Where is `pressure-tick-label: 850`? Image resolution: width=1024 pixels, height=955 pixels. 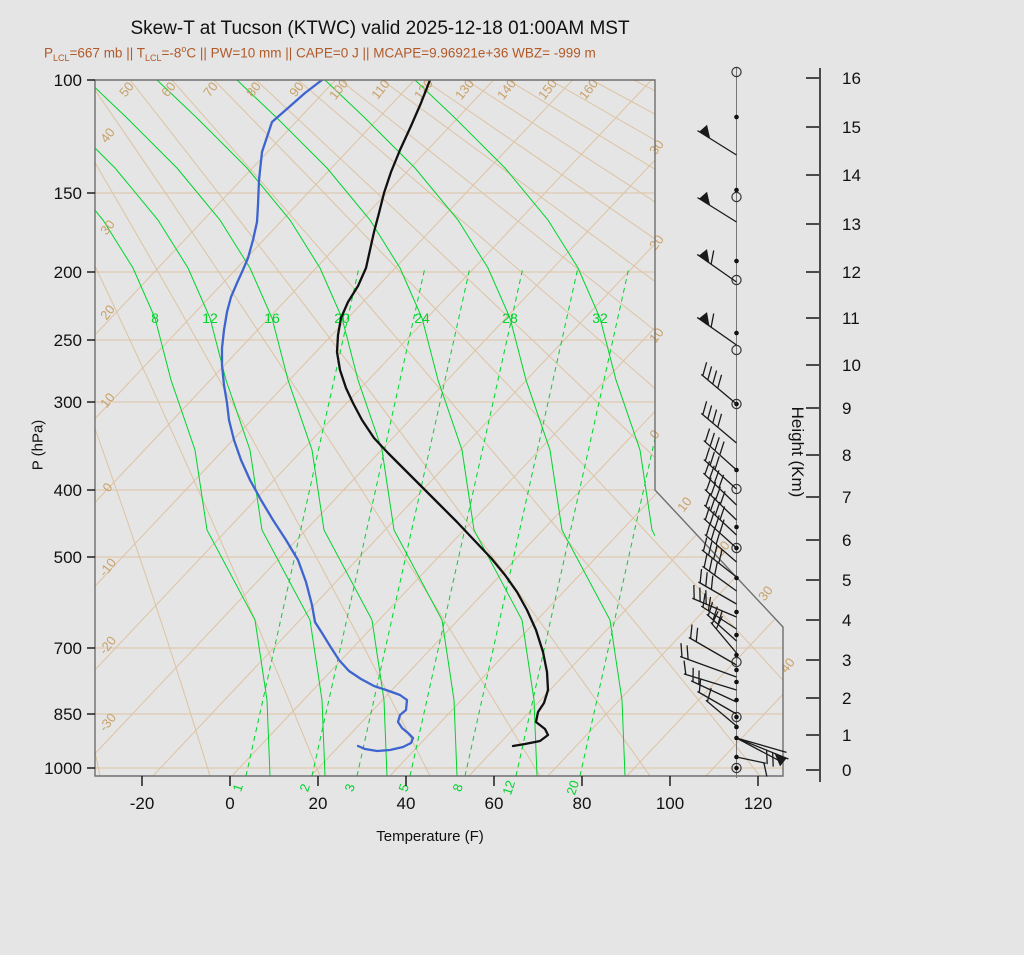
pressure-tick-label: 850 is located at coordinates (68, 714).